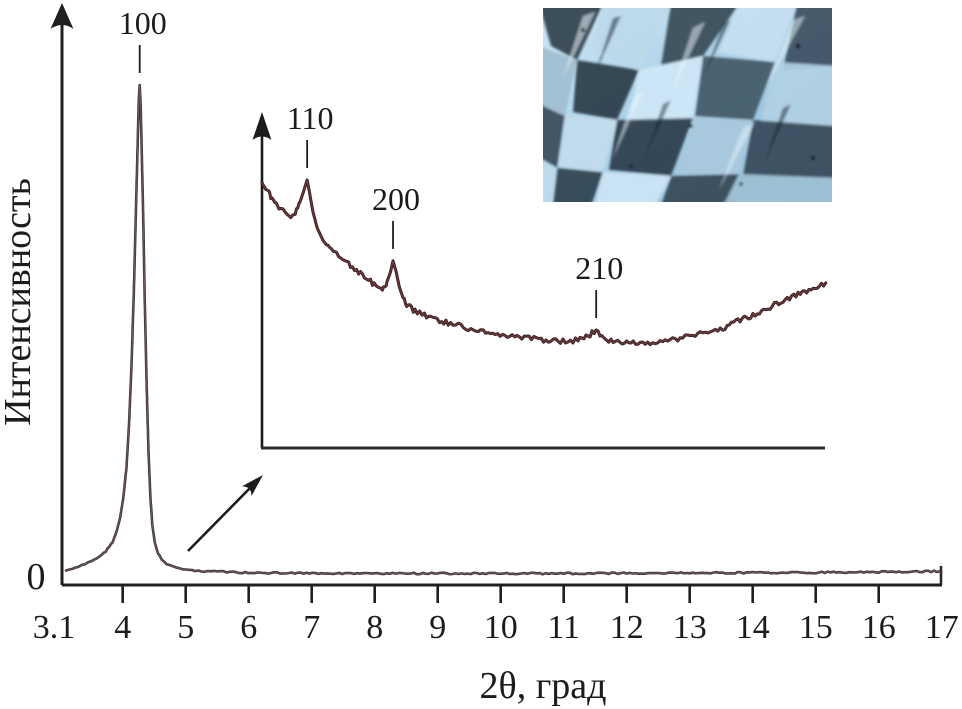  Describe the element at coordinates (248, 627) in the screenshot. I see `x-tick-label: 6` at that location.